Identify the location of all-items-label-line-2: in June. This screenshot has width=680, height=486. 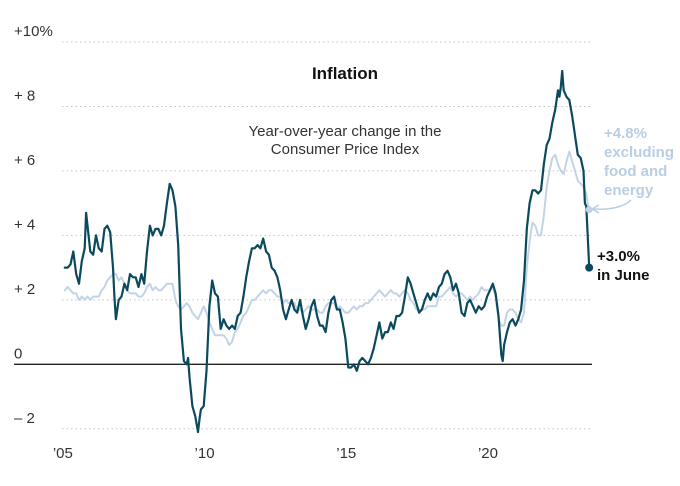
(623, 275).